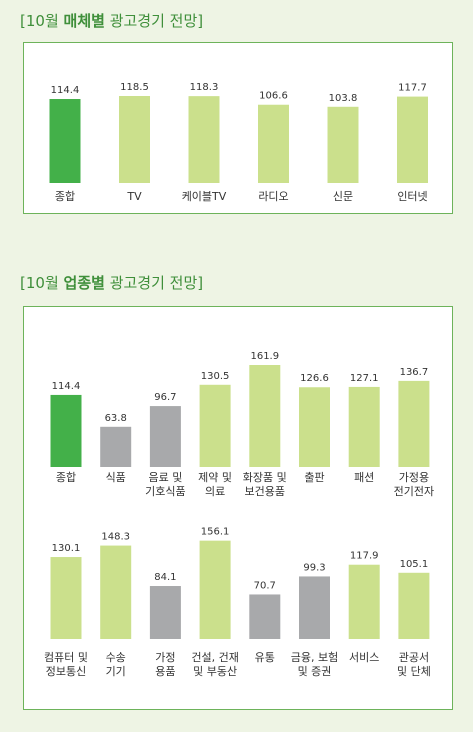 The image size is (473, 732). What do you see at coordinates (66, 671) in the screenshot?
I see `industry-category-label: 정보통신` at bounding box center [66, 671].